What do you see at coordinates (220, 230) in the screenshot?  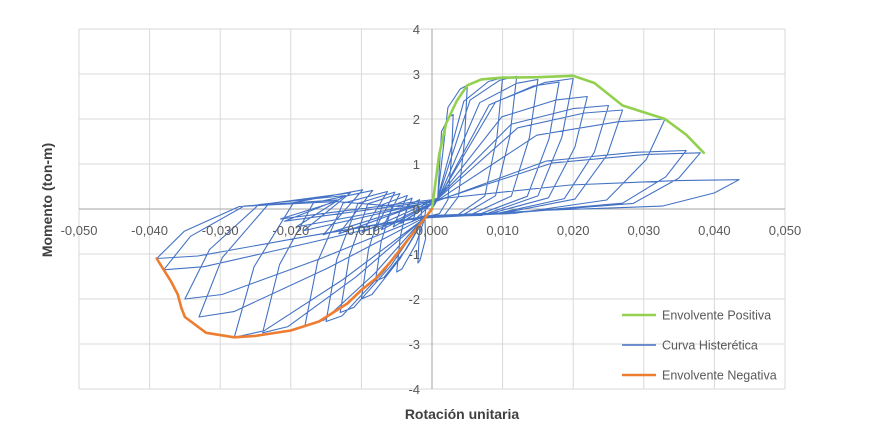 I see `x-tick-label: -0,030` at bounding box center [220, 230].